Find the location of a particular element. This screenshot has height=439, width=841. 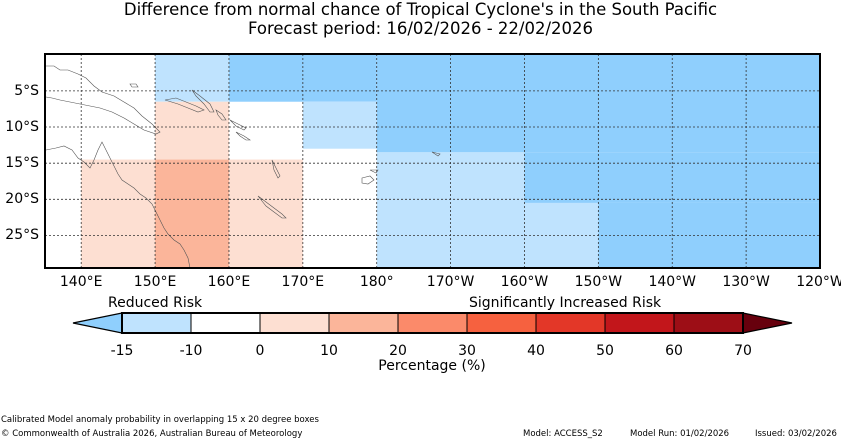

x-tick-label: 130°W is located at coordinates (746, 282).